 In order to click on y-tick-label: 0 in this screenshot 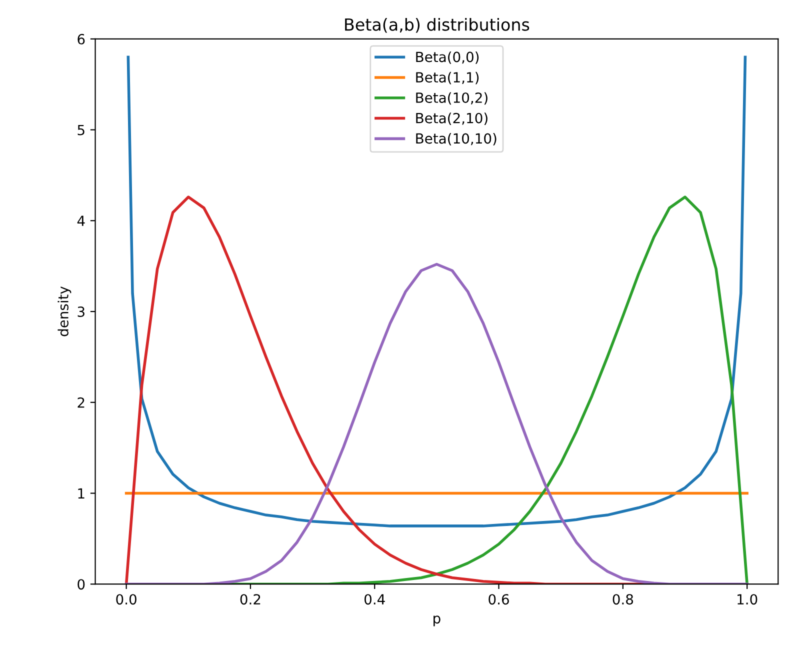, I will do `click(81, 584)`.